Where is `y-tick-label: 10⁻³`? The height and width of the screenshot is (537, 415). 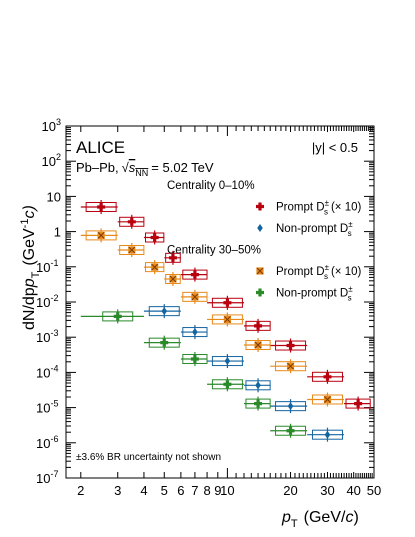 y-tick-label: 10⁻³ is located at coordinates (47, 336).